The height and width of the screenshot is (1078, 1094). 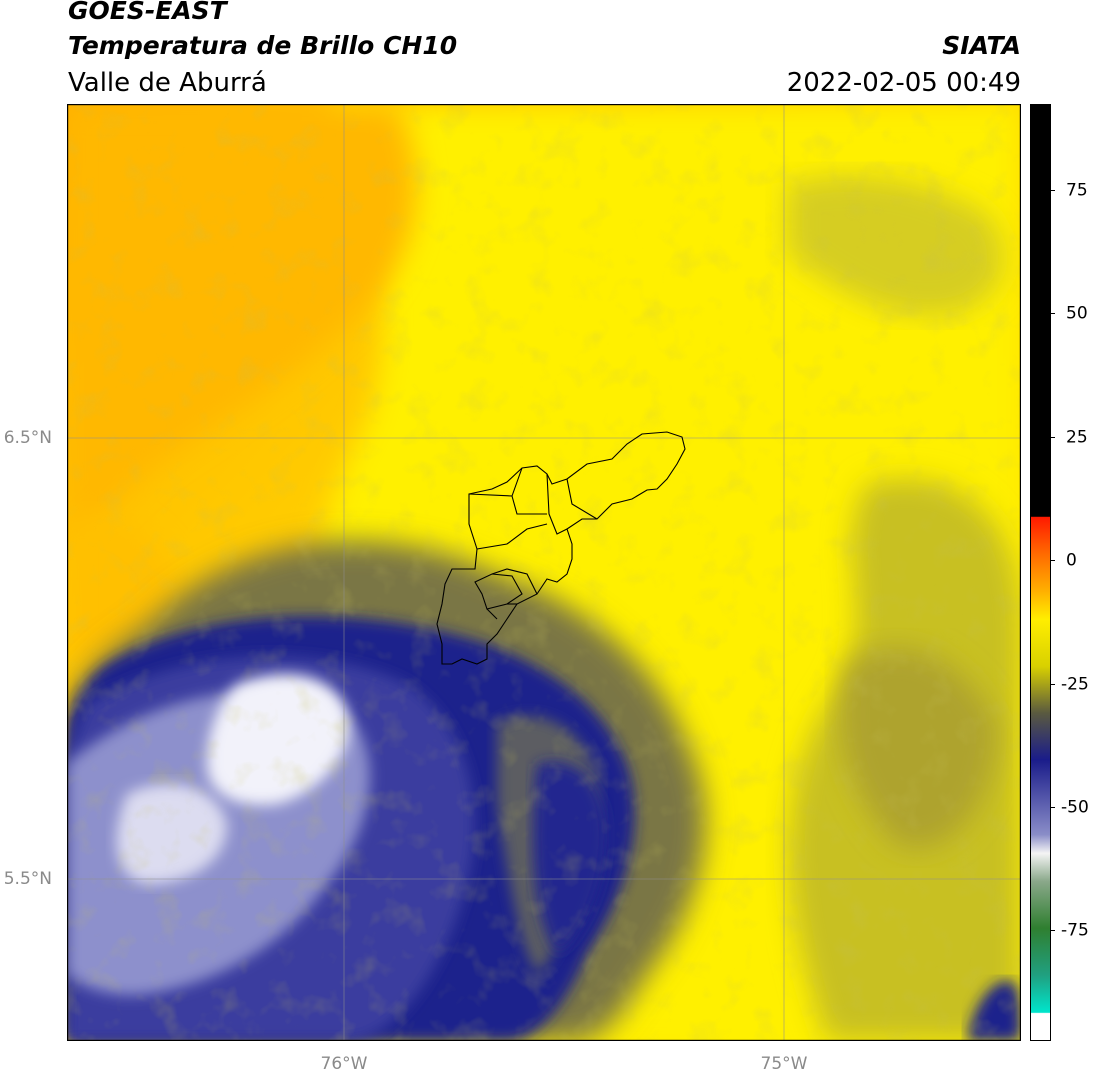 What do you see at coordinates (981, 45) in the screenshot?
I see `agency-label: SIATA` at bounding box center [981, 45].